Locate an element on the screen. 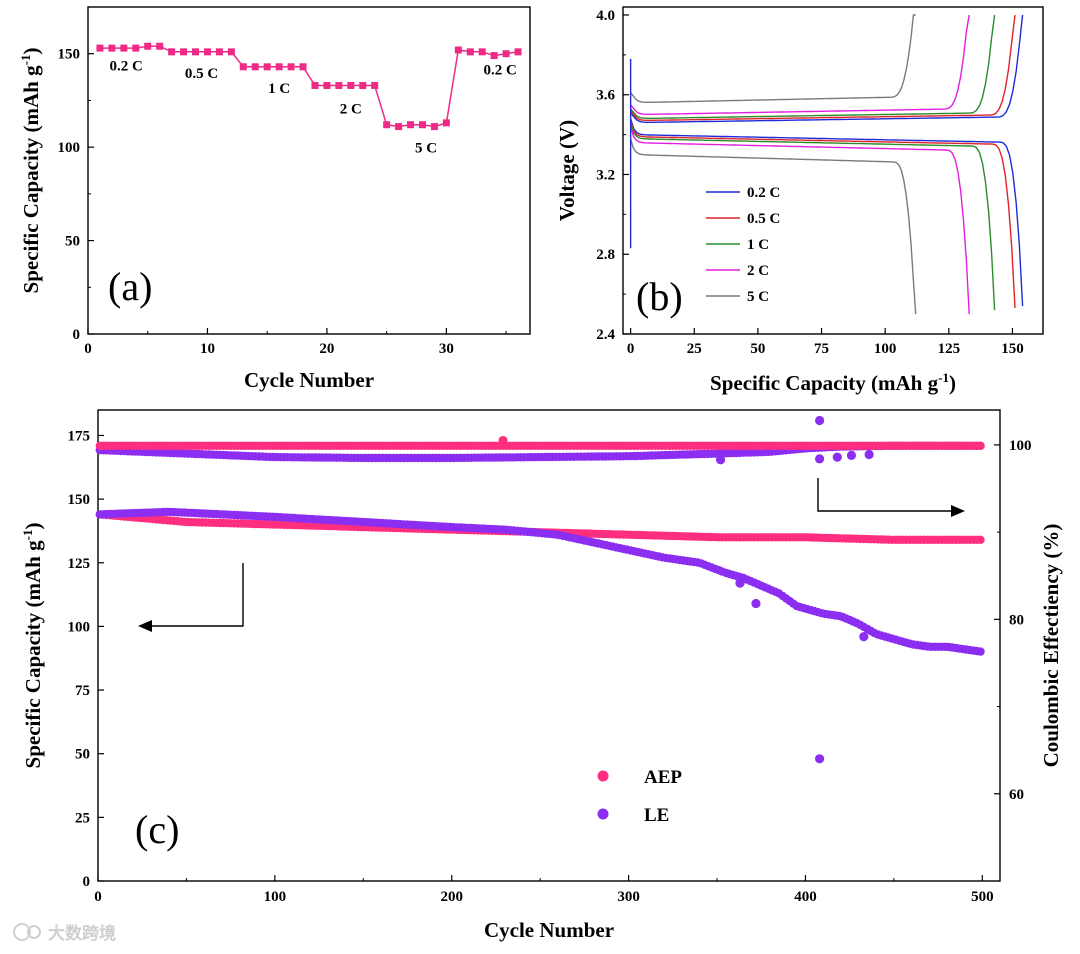 This screenshot has height=954, width=1080. panel-c-x-tick-label: 500 is located at coordinates (982, 897).